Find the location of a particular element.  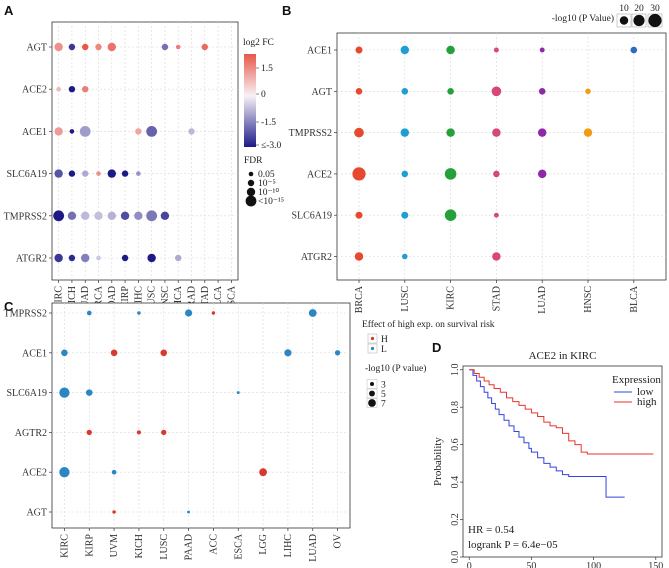

panel-c-xtick-lgg: LGG is located at coordinates (263, 544).